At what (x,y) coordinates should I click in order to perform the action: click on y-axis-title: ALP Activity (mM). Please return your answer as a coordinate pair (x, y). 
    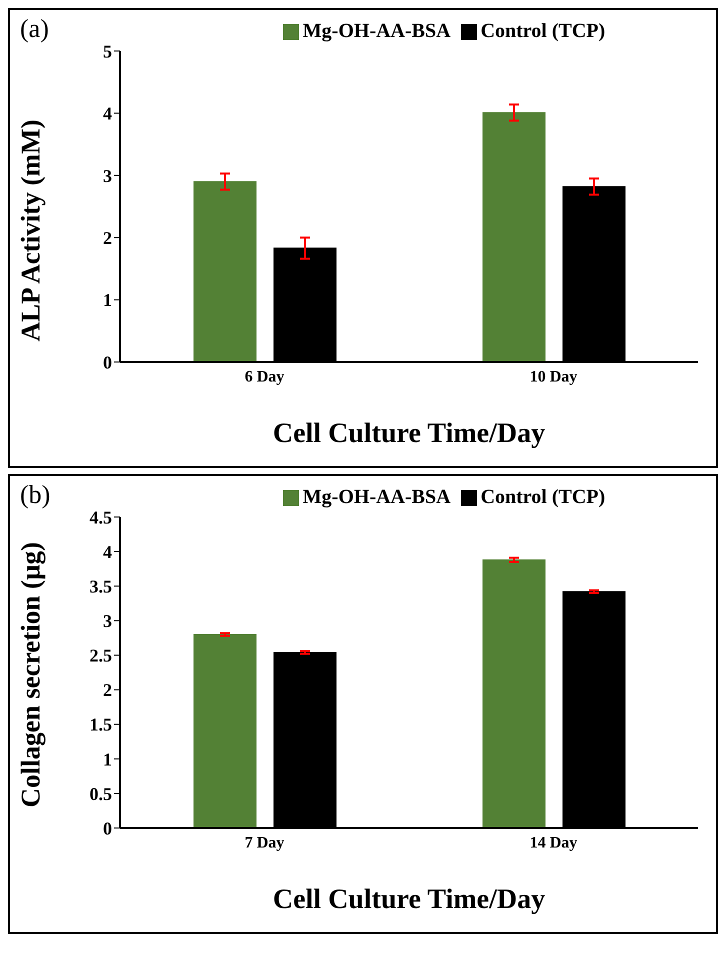
    Looking at the image, I should click on (31, 231).